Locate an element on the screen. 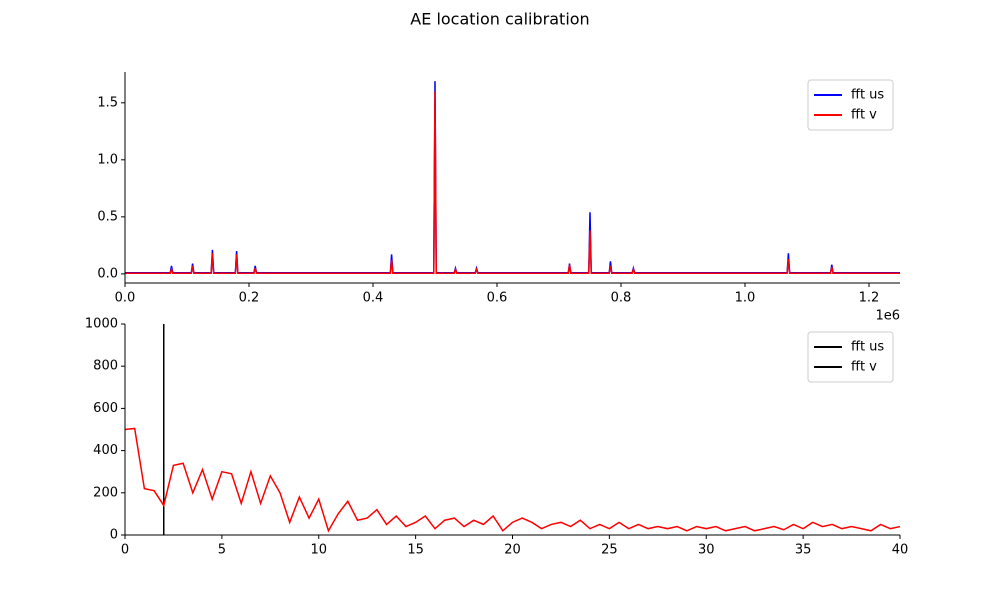 This screenshot has height=600, width=1000. y-tick-label: 800 is located at coordinates (105, 366).